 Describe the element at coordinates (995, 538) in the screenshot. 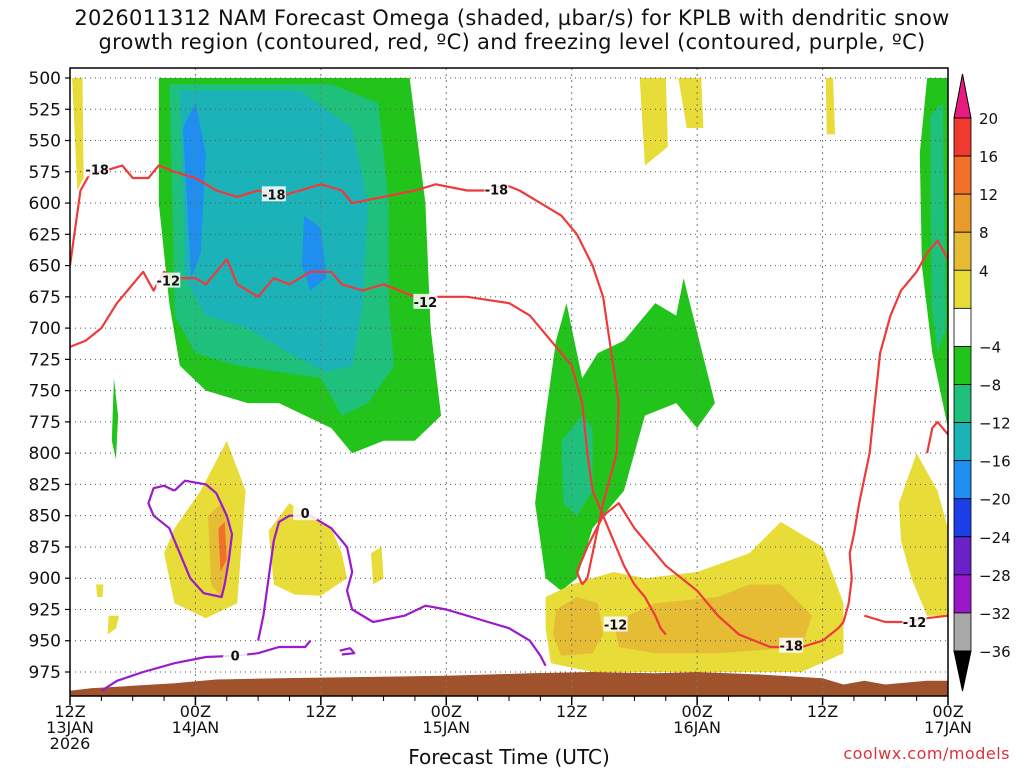

I see `colorbar-label: −24` at that location.